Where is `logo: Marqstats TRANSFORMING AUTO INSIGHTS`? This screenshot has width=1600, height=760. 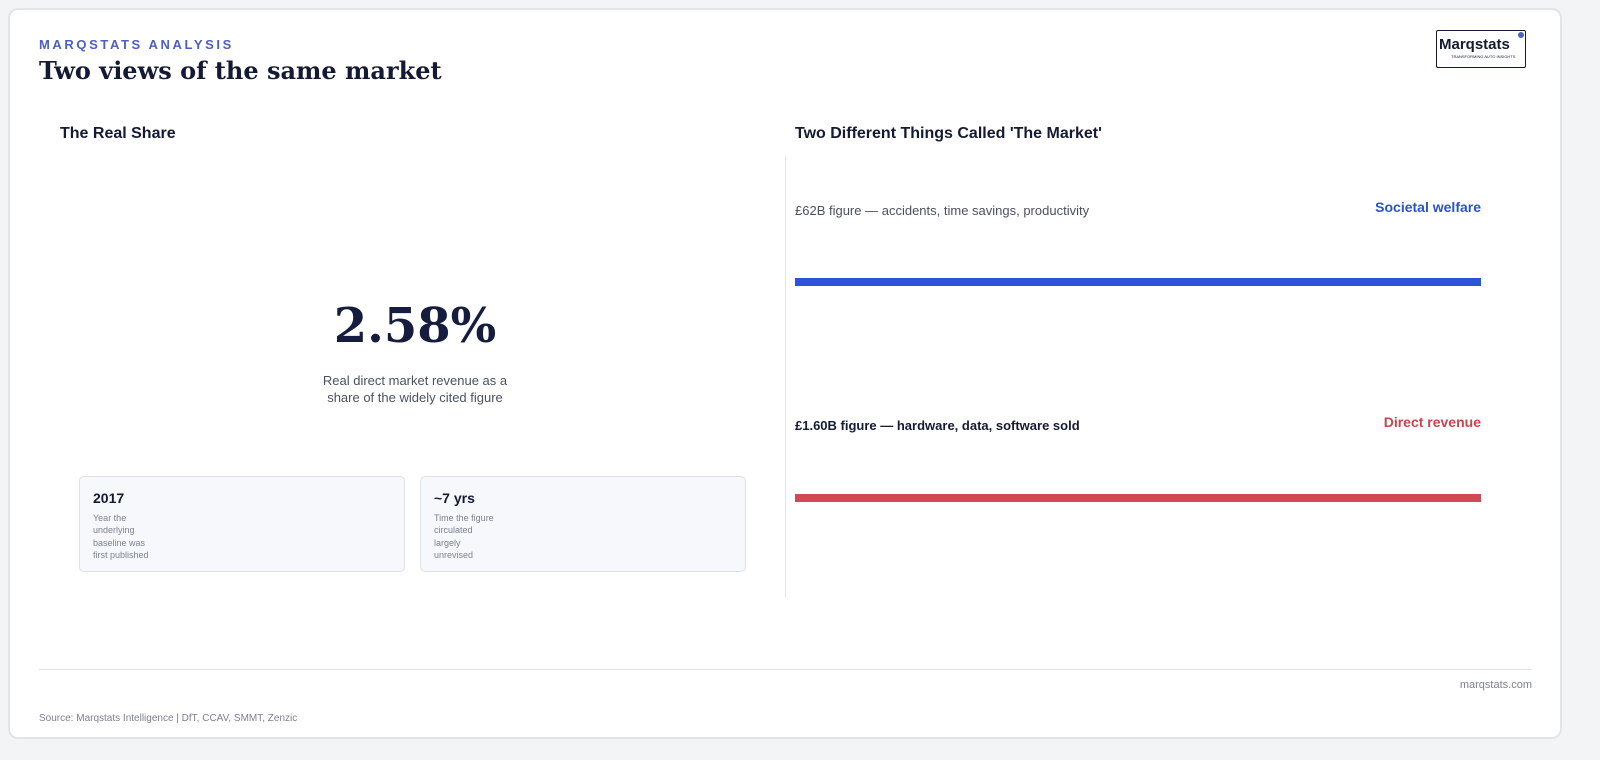
logo: Marqstats TRANSFORMING AUTO INSIGHTS is located at coordinates (1481, 49).